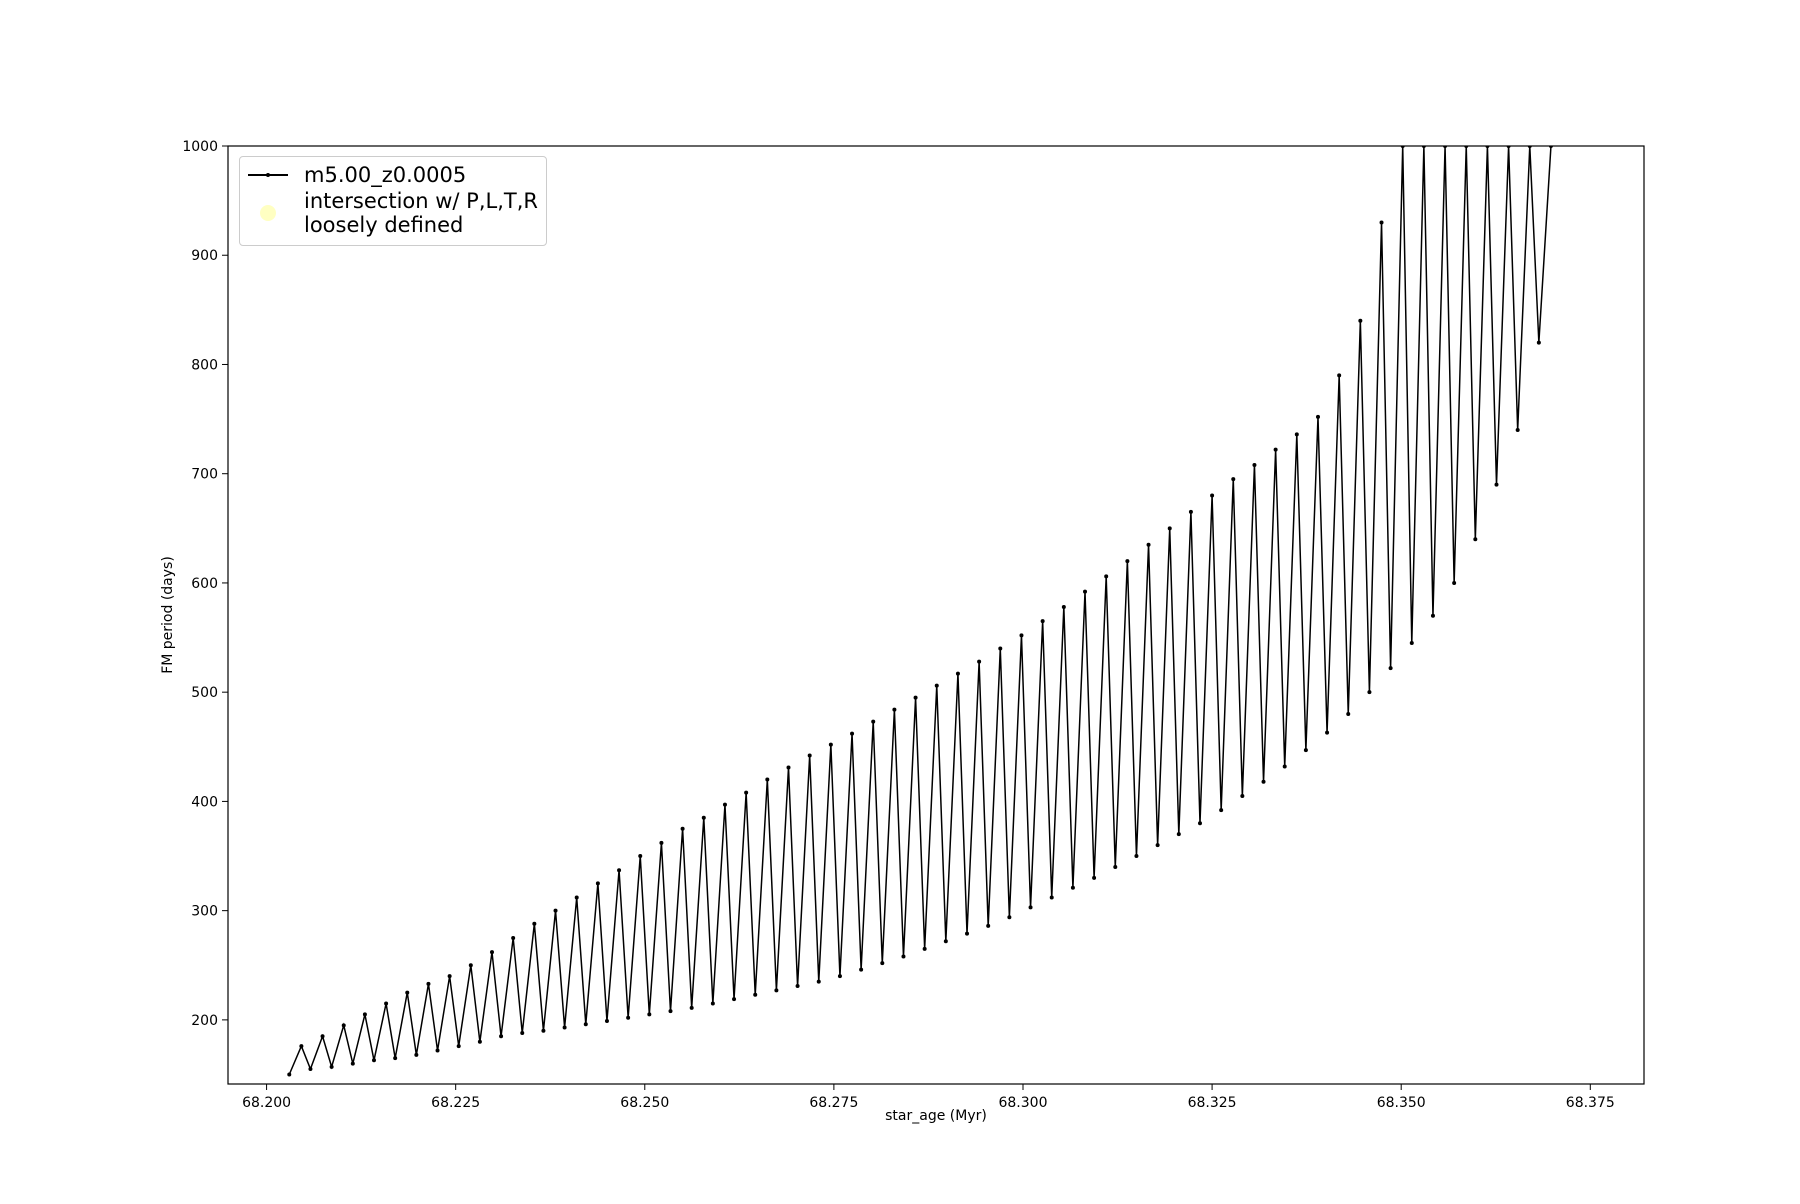 The height and width of the screenshot is (1204, 1800). What do you see at coordinates (421, 213) in the screenshot?
I see `legend-label: intersection w/ P,L,T,R loosely defined` at bounding box center [421, 213].